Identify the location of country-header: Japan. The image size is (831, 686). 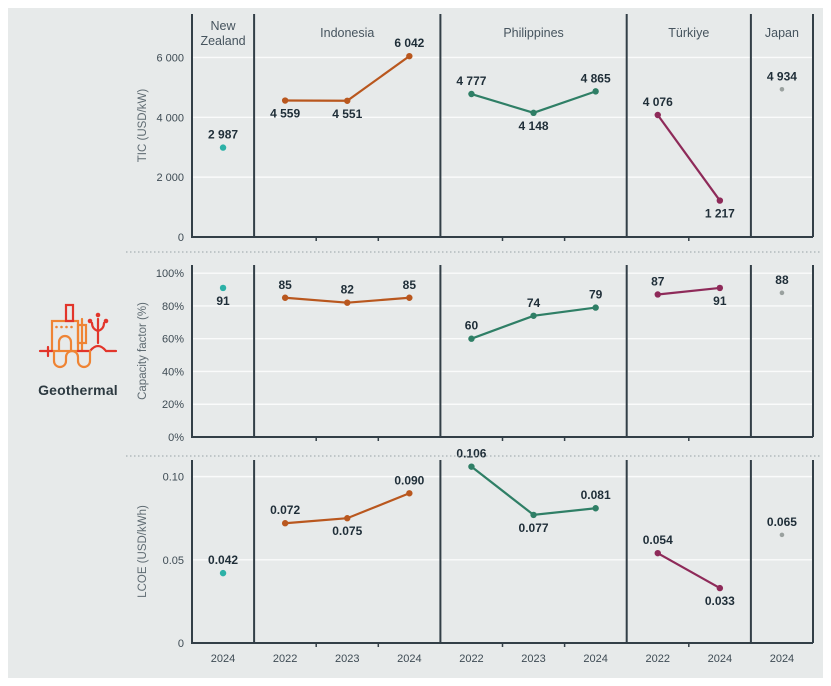
(782, 33).